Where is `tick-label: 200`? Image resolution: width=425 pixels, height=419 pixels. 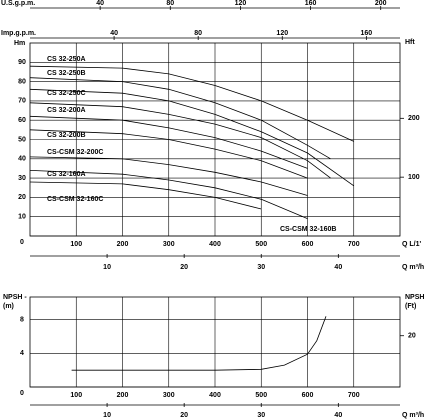
tick-label: 200 is located at coordinates (381, 3).